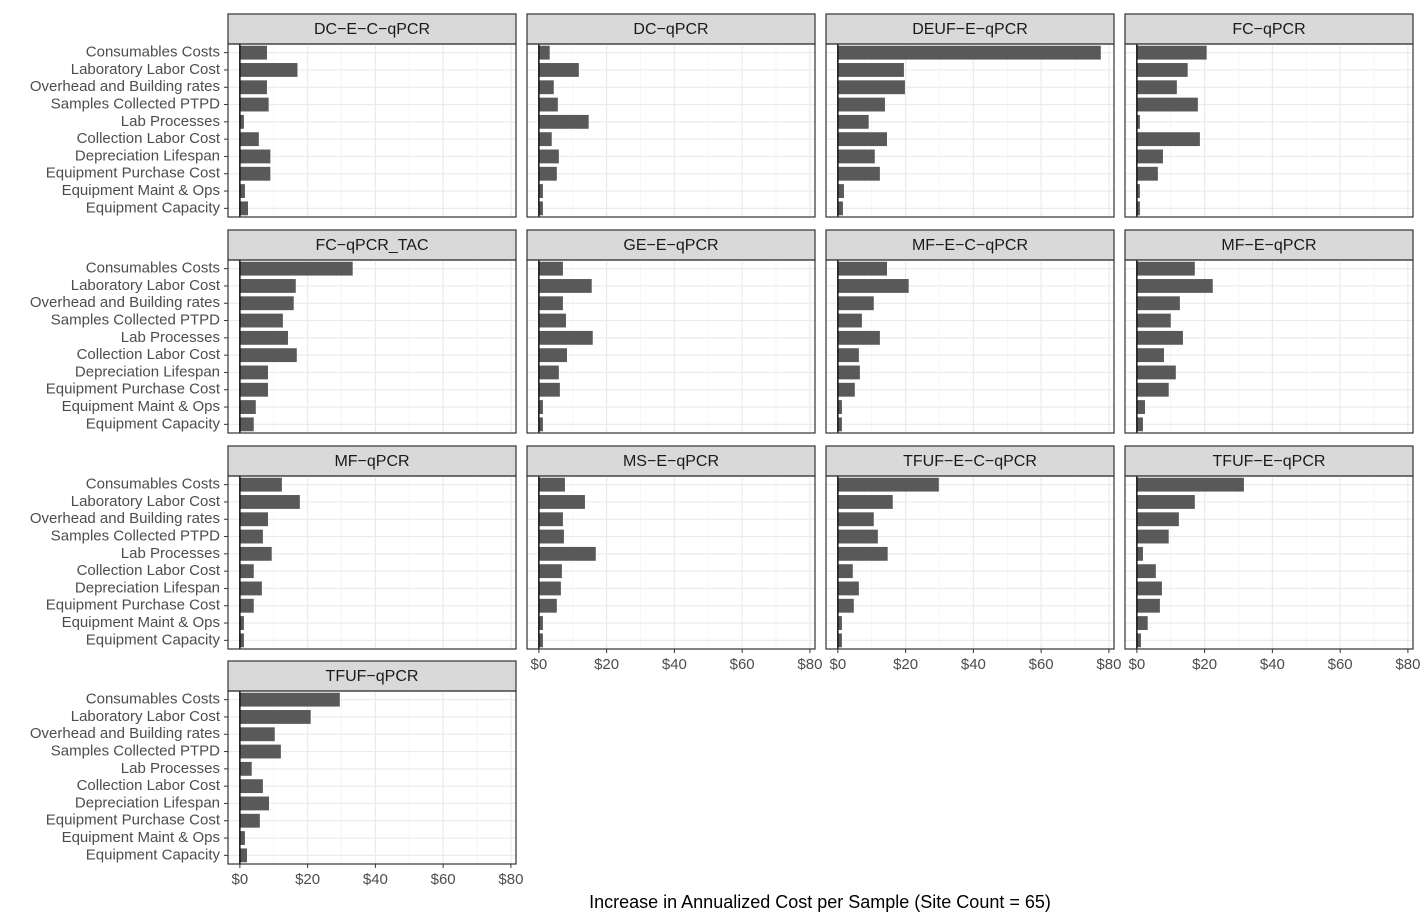  I want to click on panel-title: DC−E−C−qPCR, so click(372, 29).